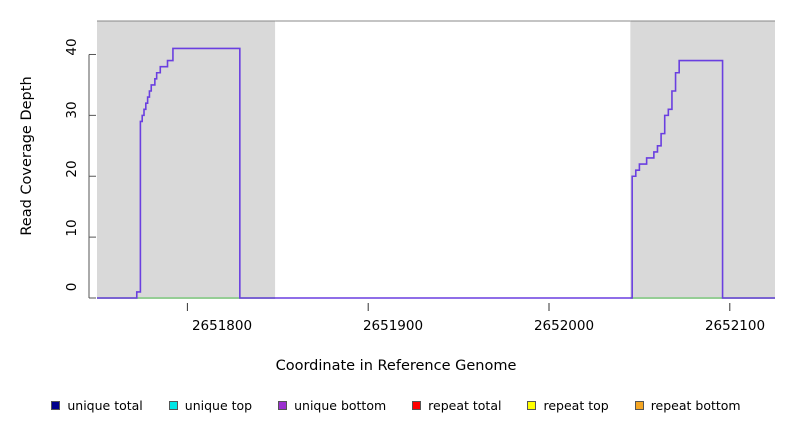 This screenshot has height=432, width=792. I want to click on legend-label: unique total, so click(105, 405).